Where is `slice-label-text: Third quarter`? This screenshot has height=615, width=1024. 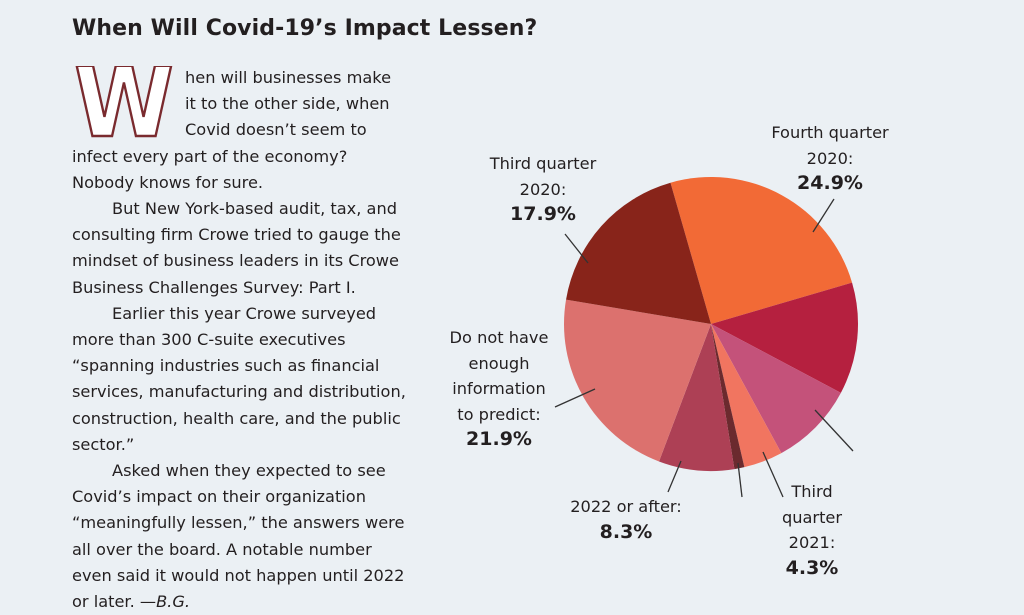
slice-label-text: Third quarter is located at coordinates (543, 163).